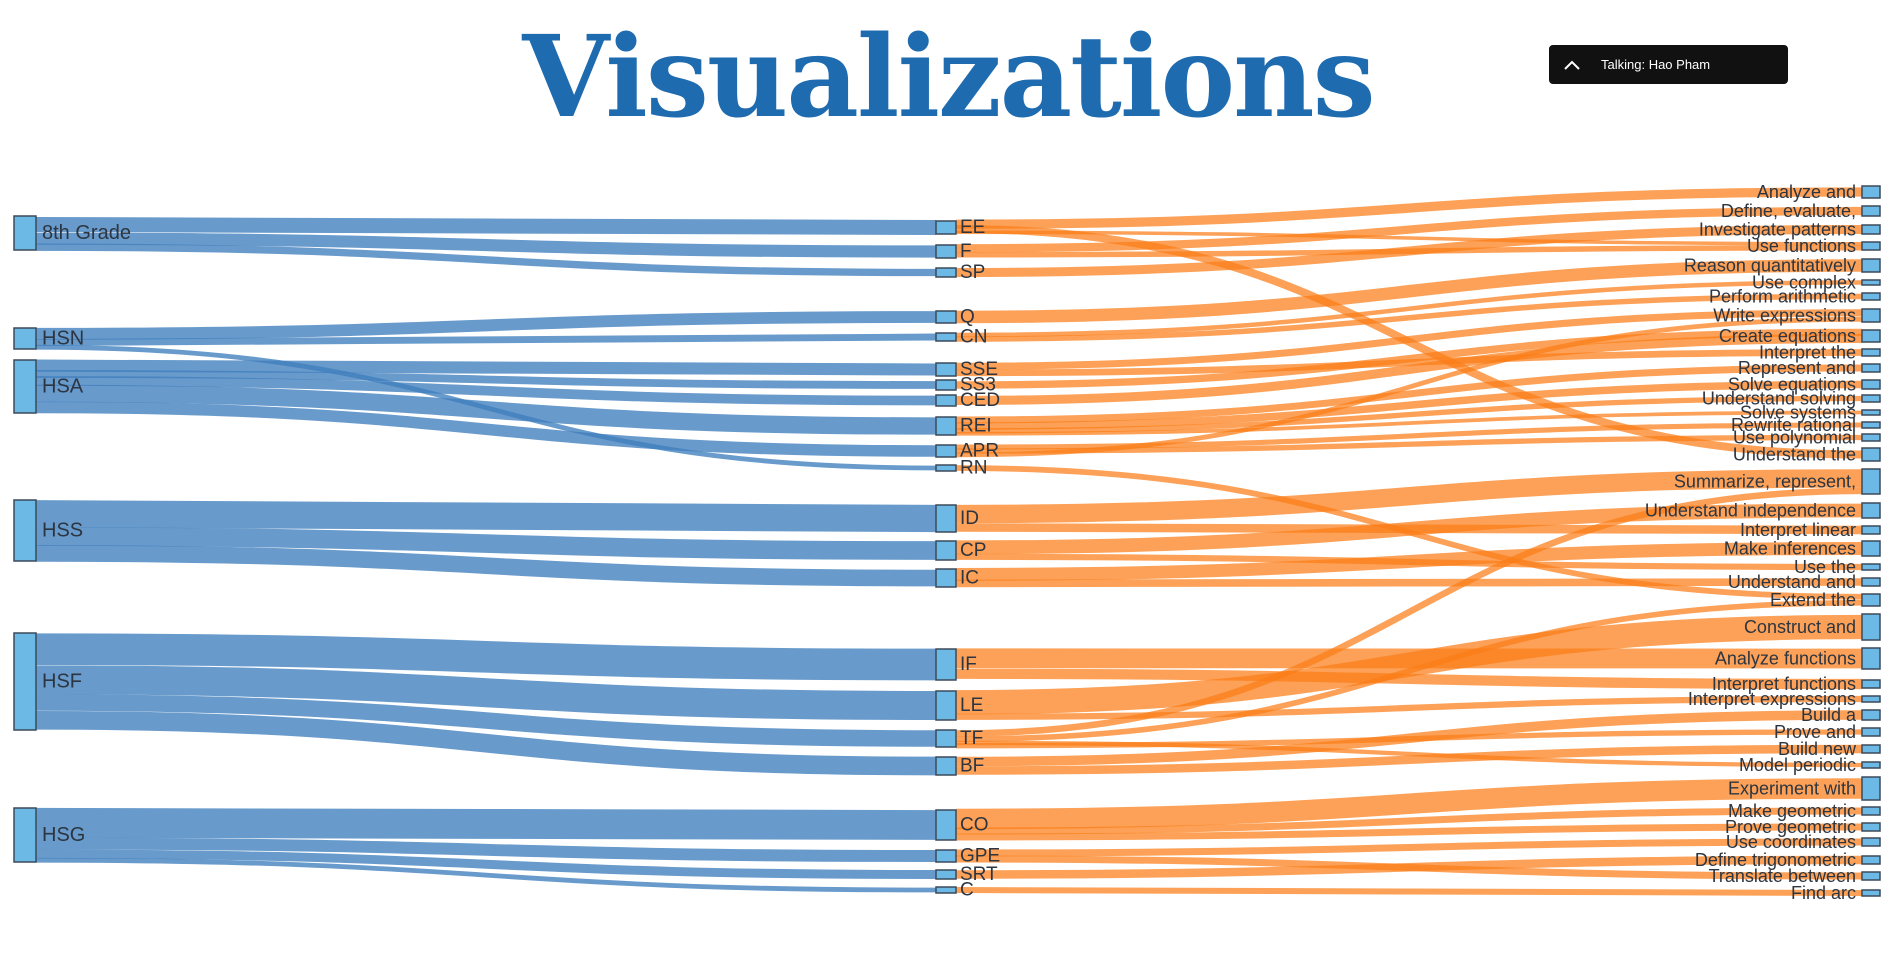 The height and width of the screenshot is (974, 1896). What do you see at coordinates (946, 664) in the screenshot?
I see `node-if` at bounding box center [946, 664].